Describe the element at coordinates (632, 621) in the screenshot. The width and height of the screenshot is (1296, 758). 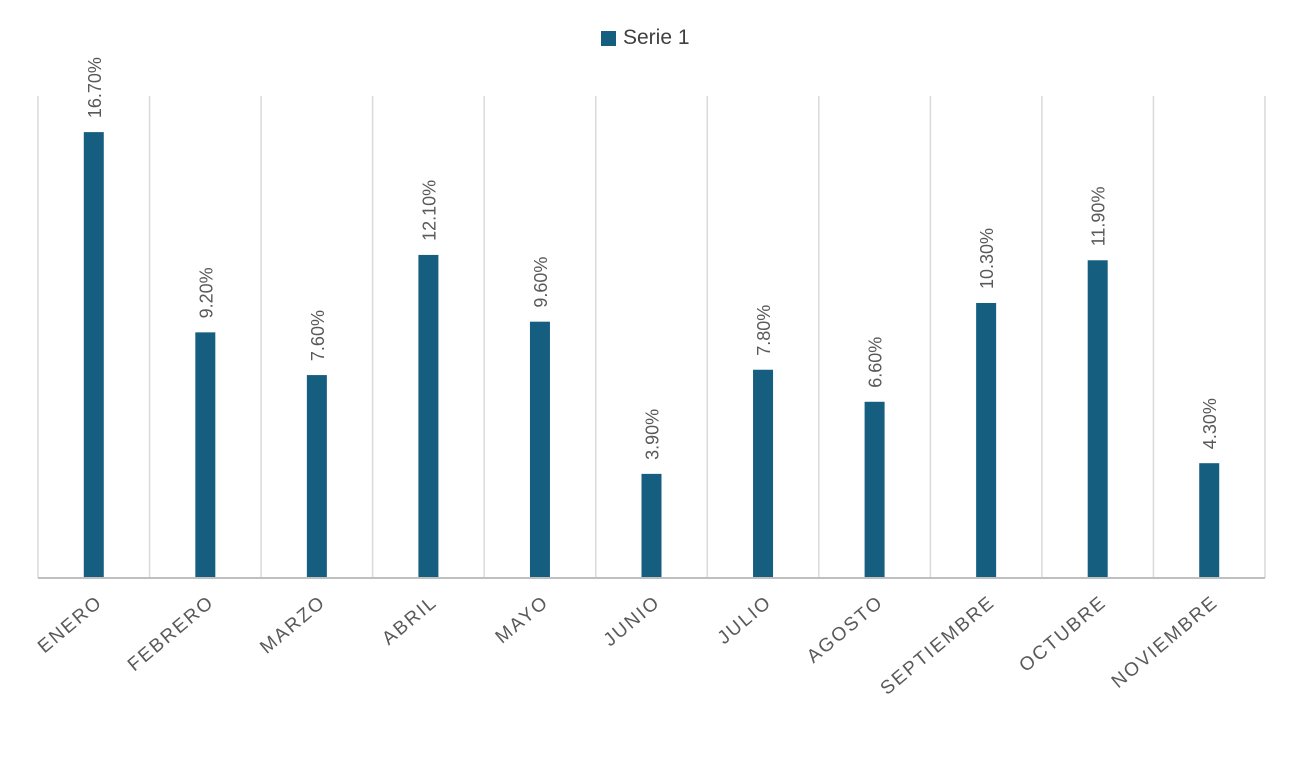
I see `category-label: JUNIO` at that location.